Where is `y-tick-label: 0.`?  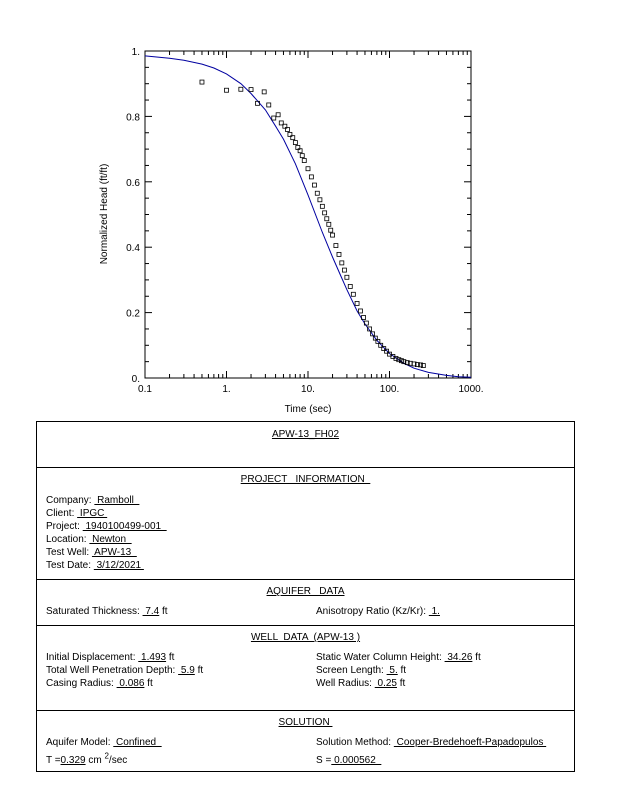
y-tick-label: 0. is located at coordinates (136, 379).